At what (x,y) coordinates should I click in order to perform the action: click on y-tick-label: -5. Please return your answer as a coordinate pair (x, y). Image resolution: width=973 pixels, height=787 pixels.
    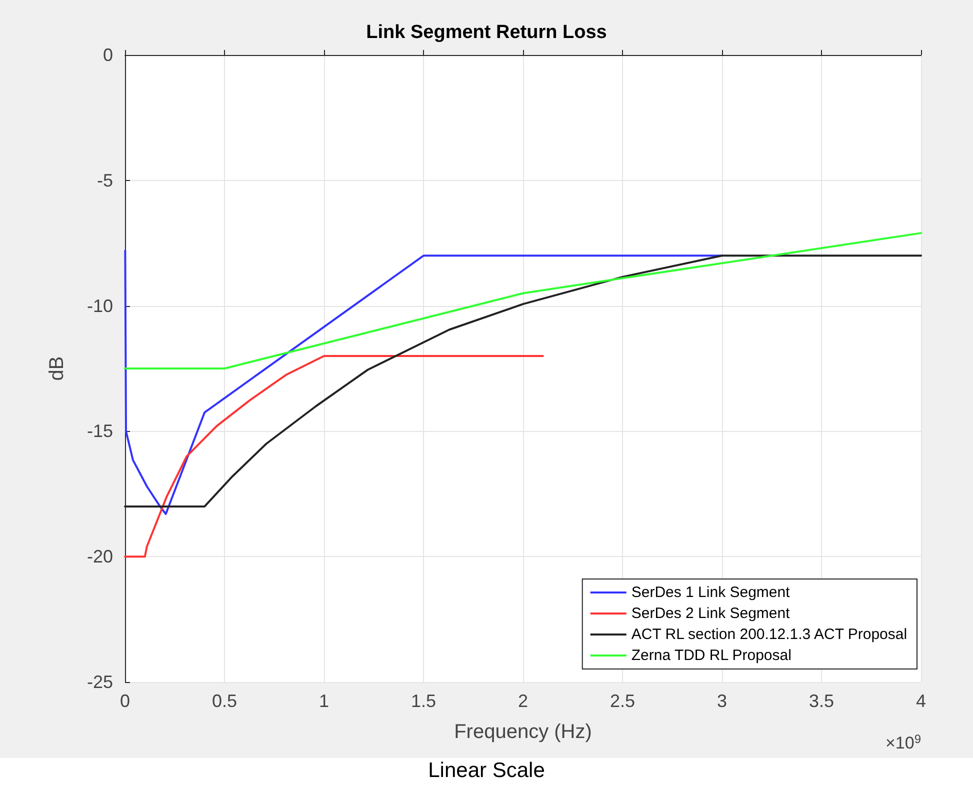
    Looking at the image, I should click on (104, 180).